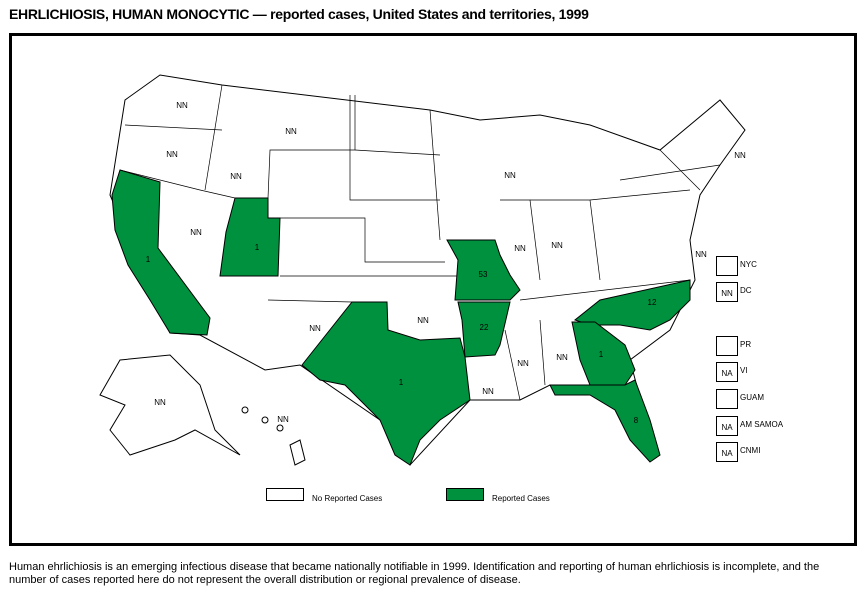  I want to click on territory-box-nyc, so click(727, 266).